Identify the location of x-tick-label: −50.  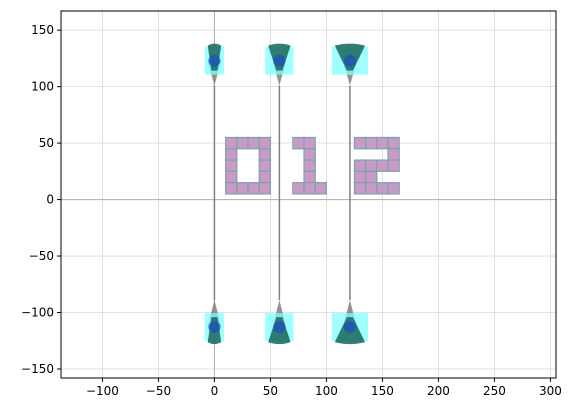
(158, 391).